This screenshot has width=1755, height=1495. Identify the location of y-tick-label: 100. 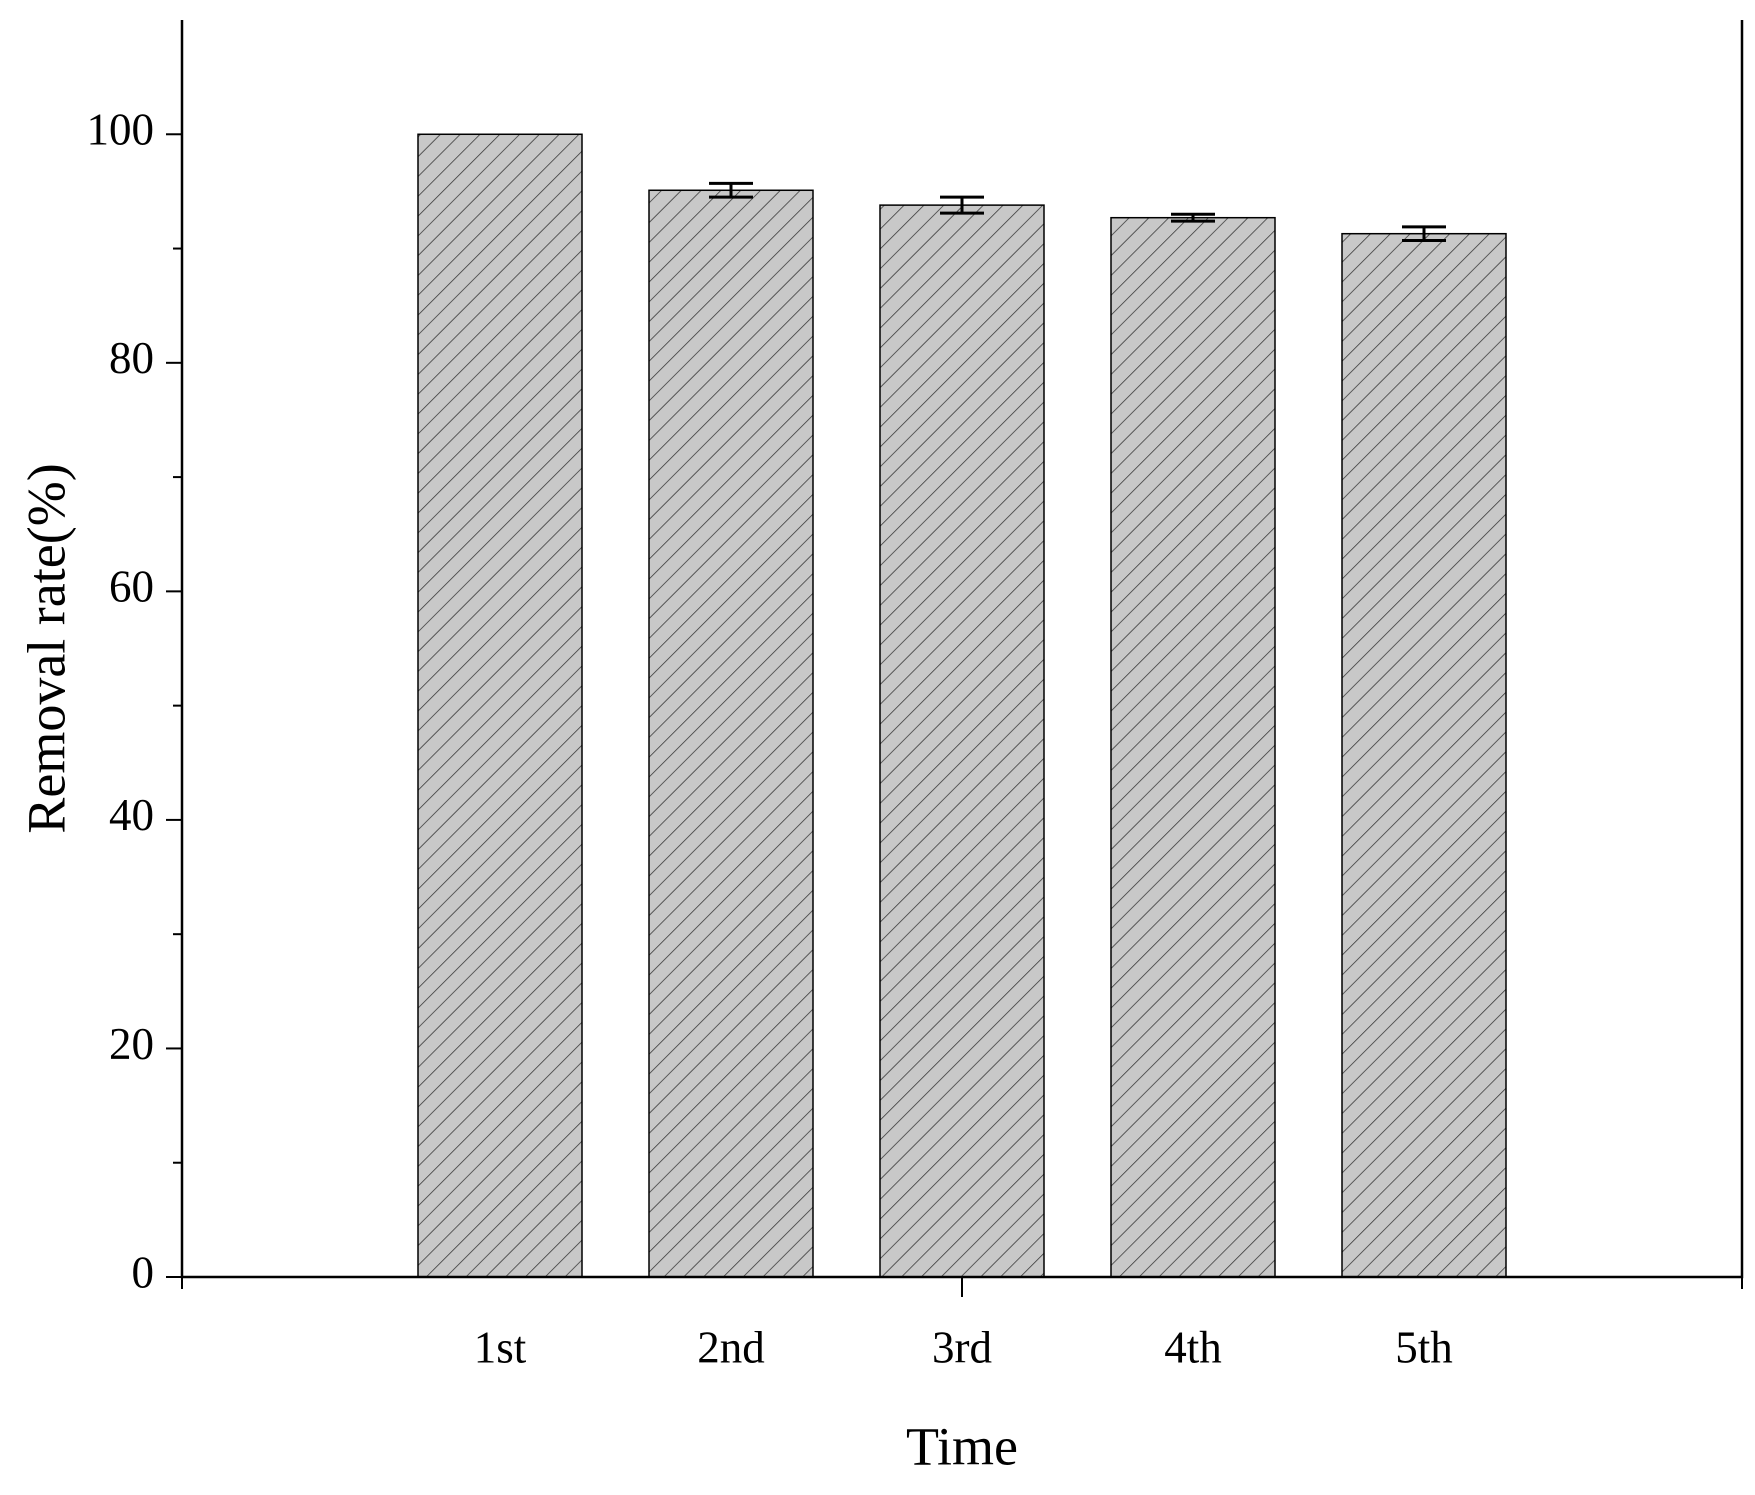
(121, 130).